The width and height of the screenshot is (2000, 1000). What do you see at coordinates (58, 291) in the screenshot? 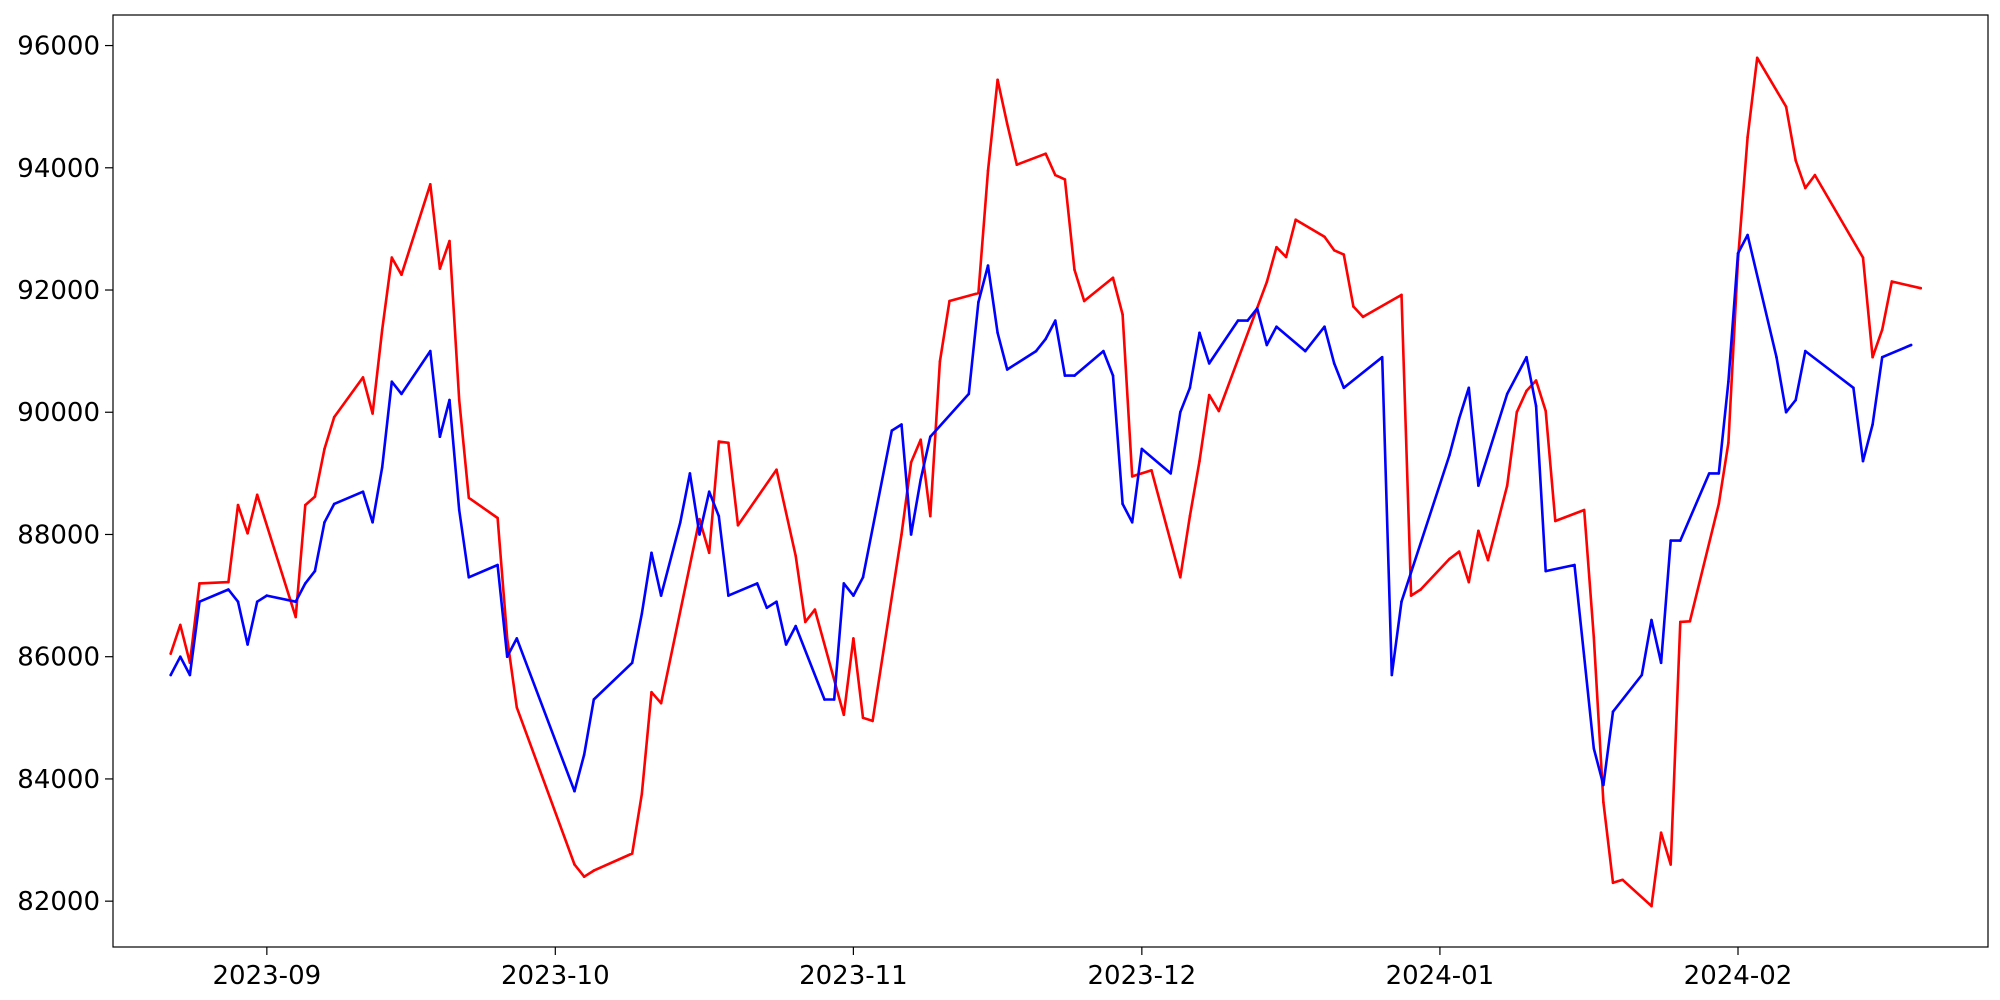
I see `y-tick-label: 92000` at bounding box center [58, 291].